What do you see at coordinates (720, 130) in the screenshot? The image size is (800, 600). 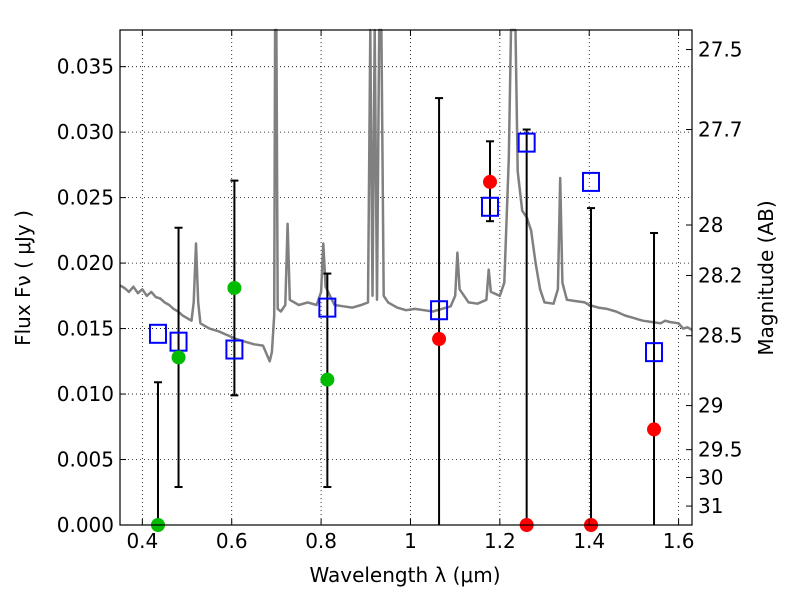 I see `mag-tick-label: 27.7` at bounding box center [720, 130].